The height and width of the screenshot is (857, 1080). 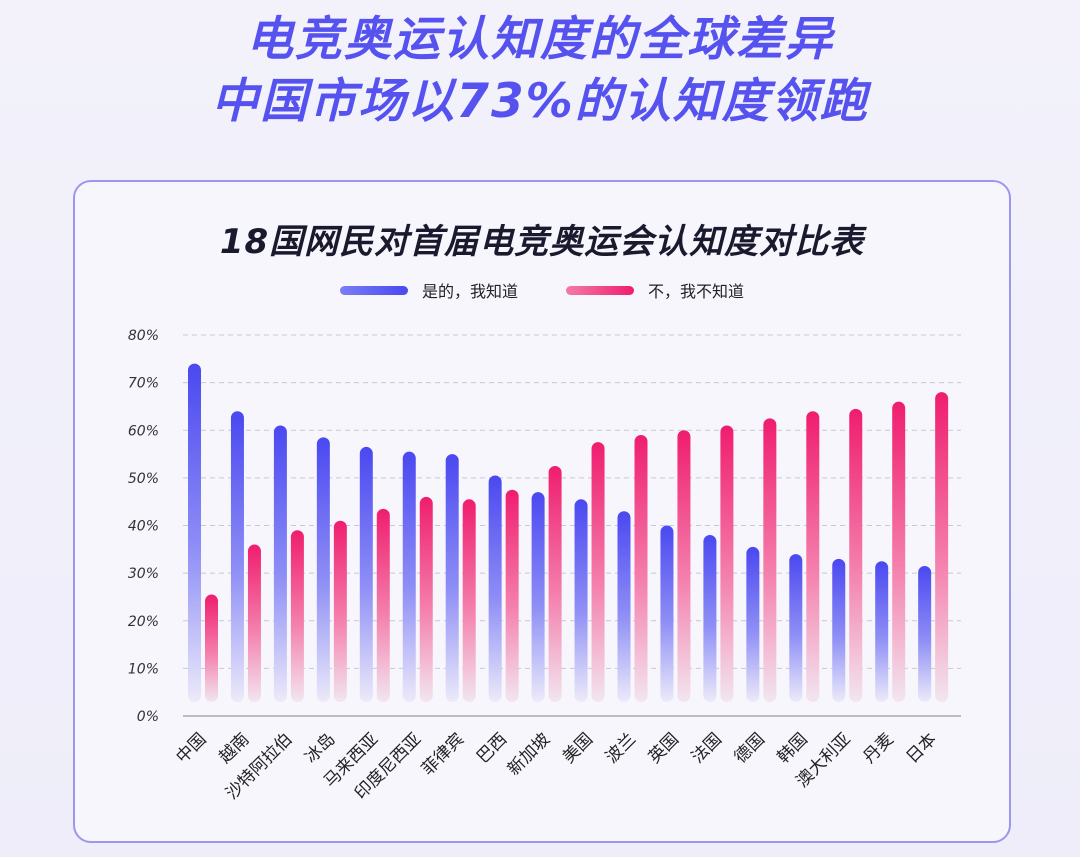 I want to click on legend-item-known: 是的，我知道, so click(x=428, y=290).